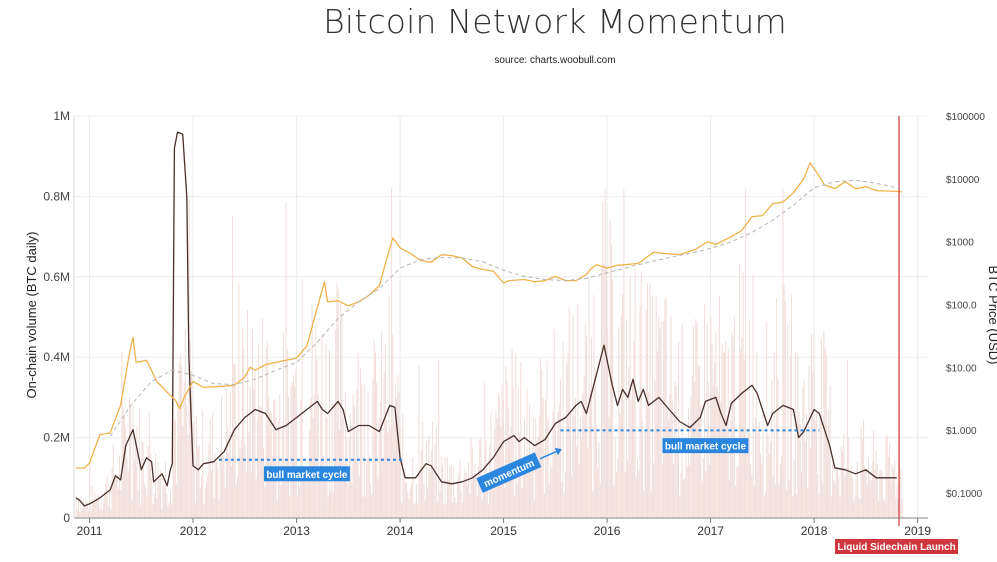 The width and height of the screenshot is (997, 562). What do you see at coordinates (961, 368) in the screenshot?
I see `y2-tick-label: $10.00` at bounding box center [961, 368].